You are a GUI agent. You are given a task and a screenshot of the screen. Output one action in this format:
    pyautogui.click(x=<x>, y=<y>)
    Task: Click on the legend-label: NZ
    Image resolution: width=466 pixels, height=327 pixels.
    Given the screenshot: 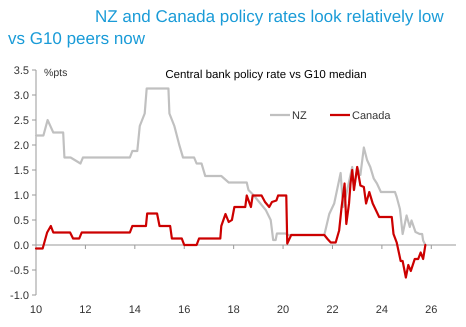 What is the action you would take?
    pyautogui.click(x=299, y=116)
    